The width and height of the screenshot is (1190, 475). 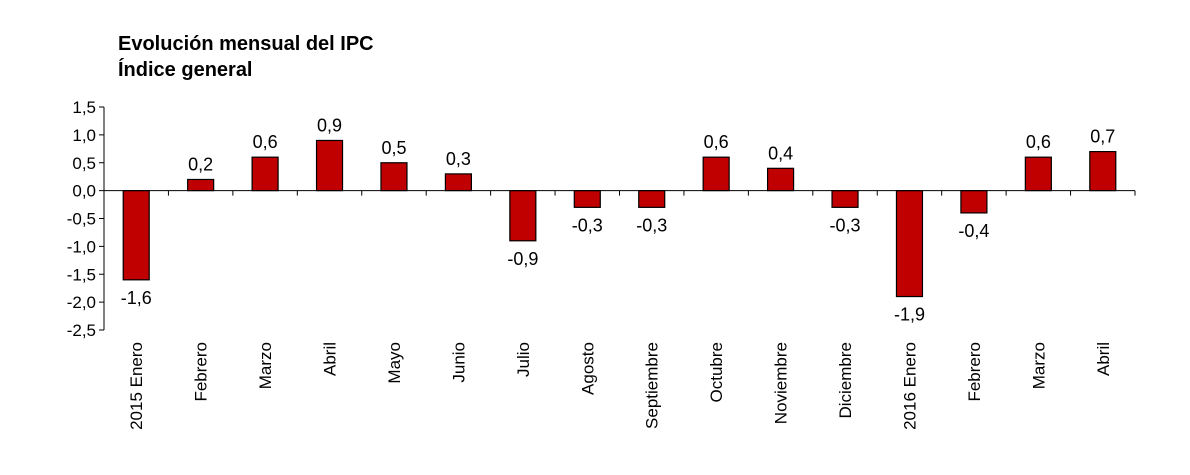 I want to click on data-label: -0,4, so click(x=973, y=231).